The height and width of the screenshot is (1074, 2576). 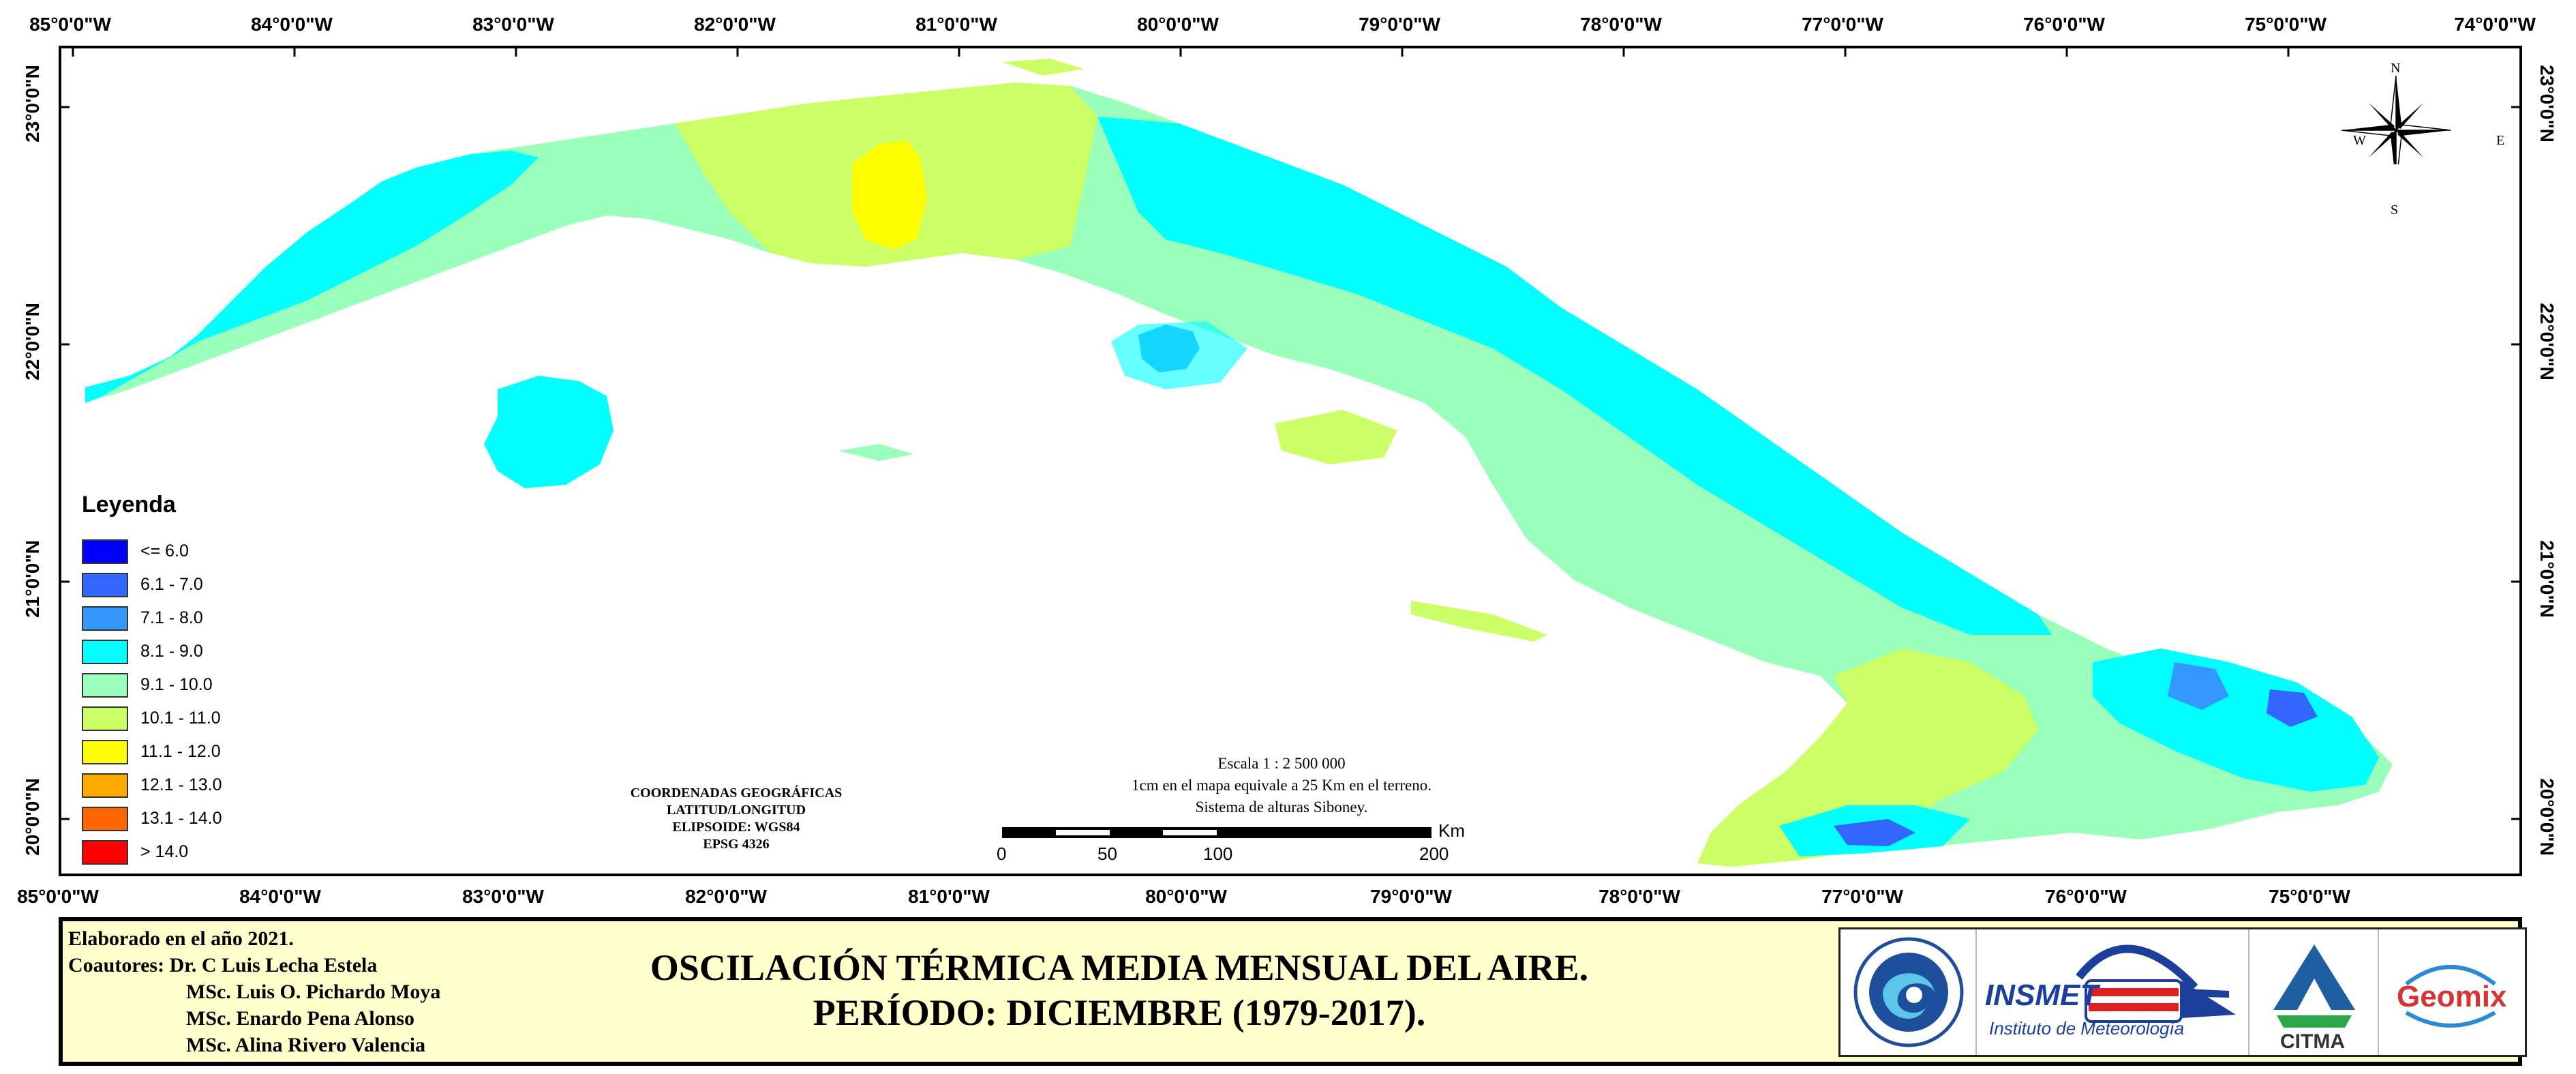 What do you see at coordinates (70, 24) in the screenshot?
I see `lon-label-top: 85°0'0"W` at bounding box center [70, 24].